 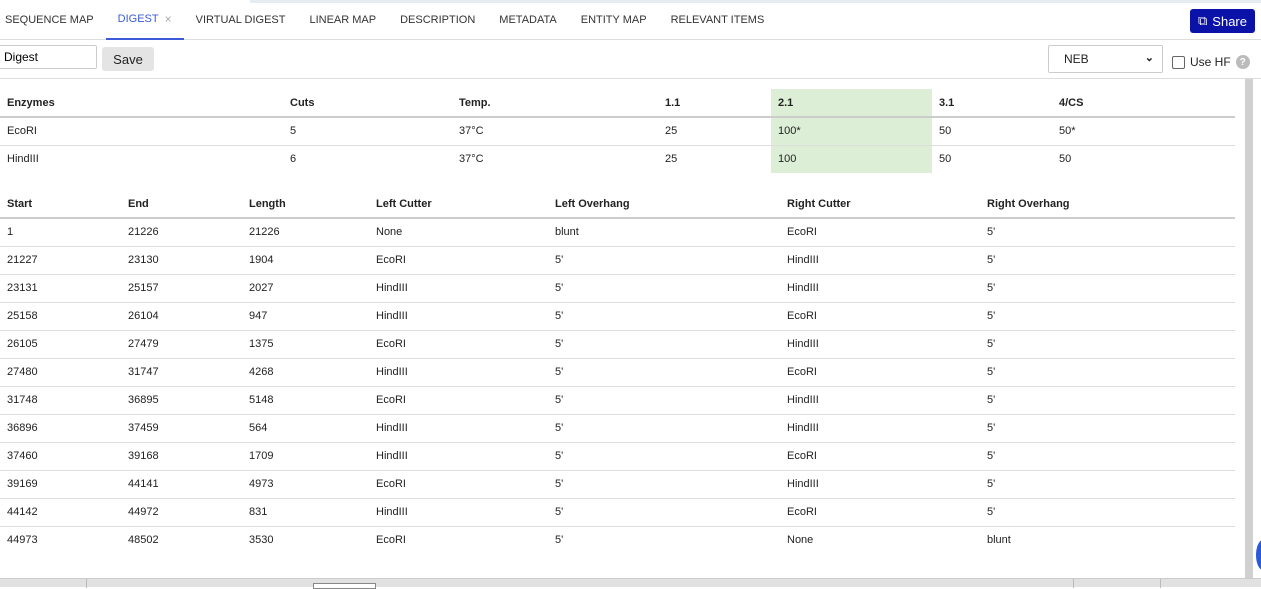 What do you see at coordinates (48, 57) in the screenshot?
I see `digest-name-input` at bounding box center [48, 57].